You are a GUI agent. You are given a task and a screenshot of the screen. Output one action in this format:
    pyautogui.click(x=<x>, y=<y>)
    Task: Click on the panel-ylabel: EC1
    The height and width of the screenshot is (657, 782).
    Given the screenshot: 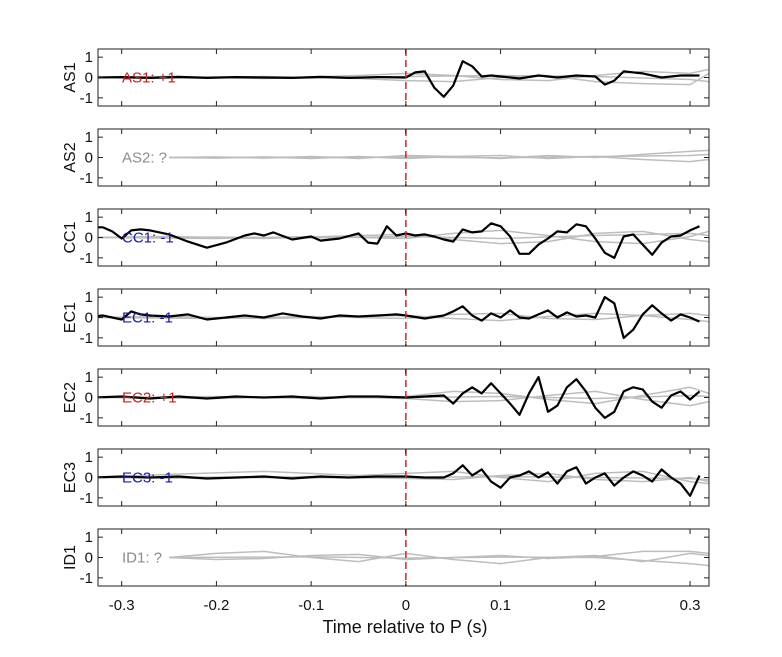 What is the action you would take?
    pyautogui.click(x=70, y=317)
    